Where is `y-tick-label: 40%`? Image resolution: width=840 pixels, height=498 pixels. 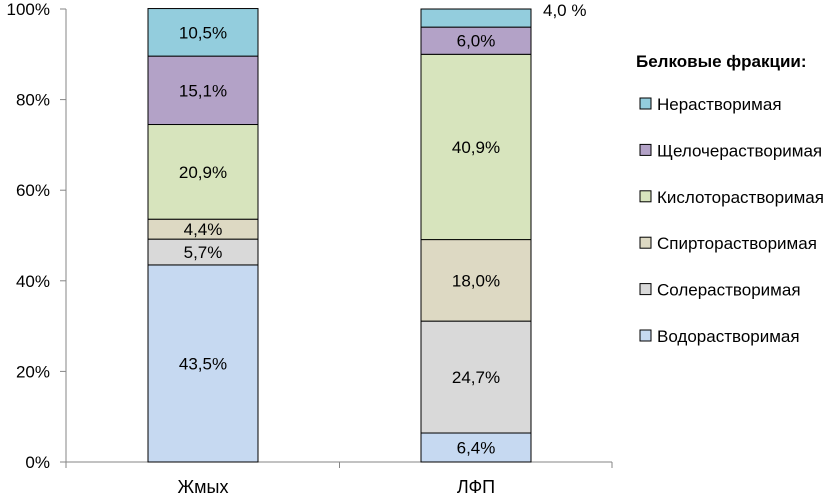
y-tick-label: 40% is located at coordinates (33, 281).